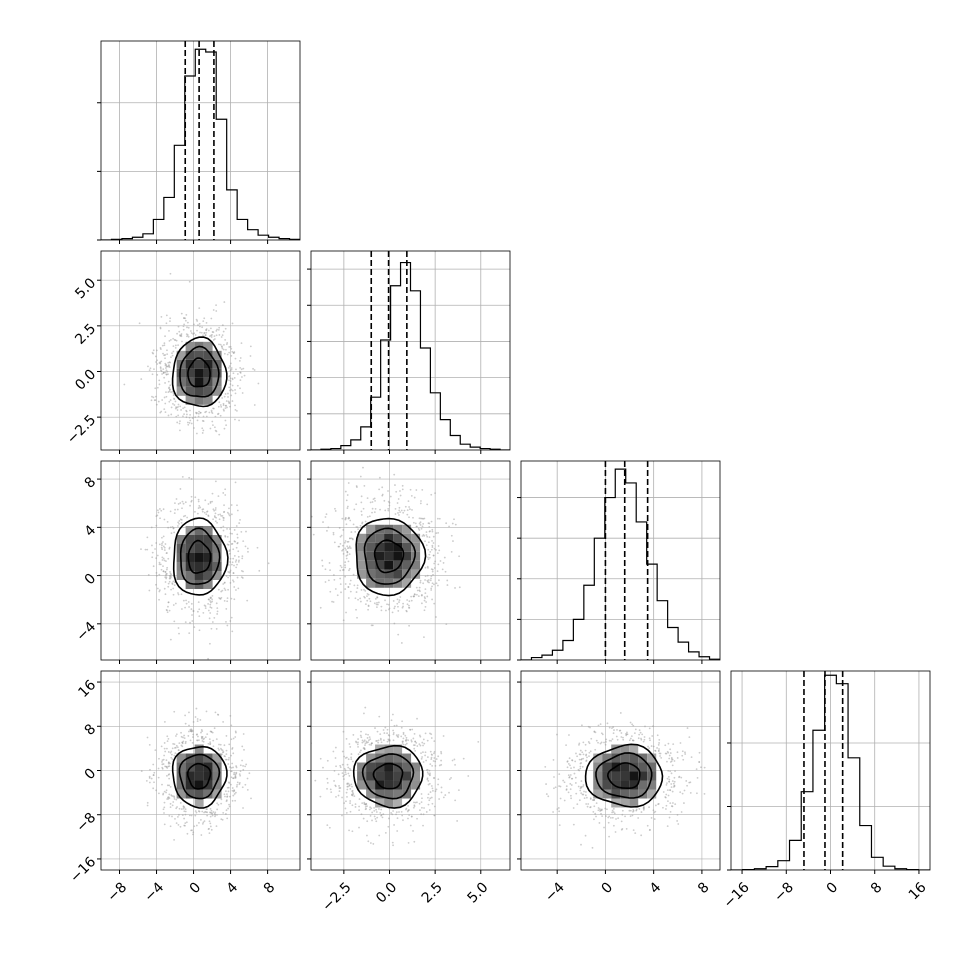 Image resolution: width=970 pixels, height=970 pixels. Describe the element at coordinates (200, 770) in the screenshot. I see `pair-content` at that location.